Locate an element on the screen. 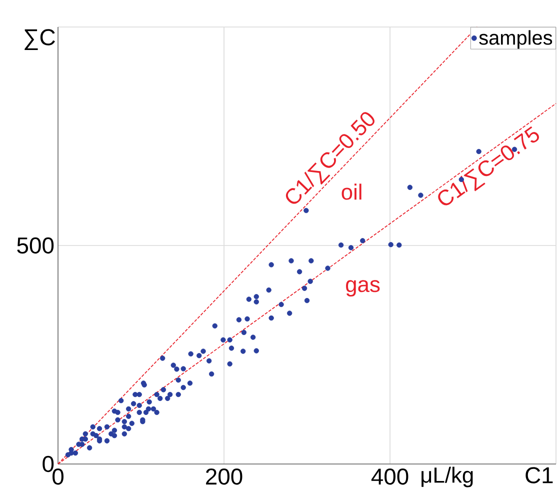 This screenshot has height=491, width=558. annotation: gas is located at coordinates (363, 288).